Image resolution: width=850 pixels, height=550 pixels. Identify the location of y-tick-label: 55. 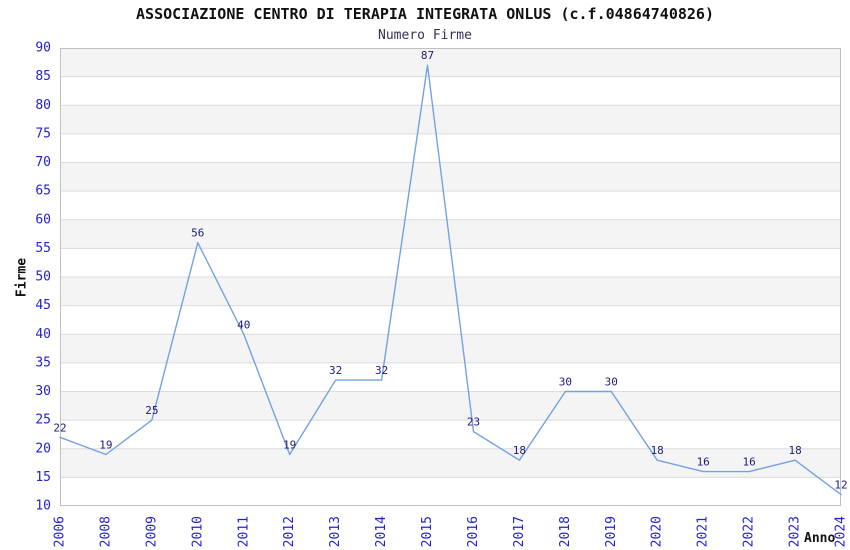
(43, 248).